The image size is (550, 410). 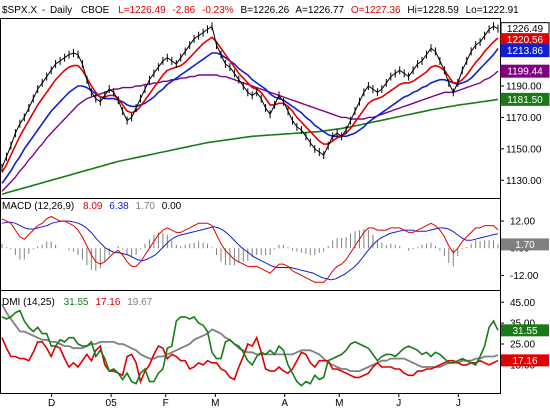 What do you see at coordinates (38, 206) in the screenshot?
I see `macd-title: MACD (12,26,9)` at bounding box center [38, 206].